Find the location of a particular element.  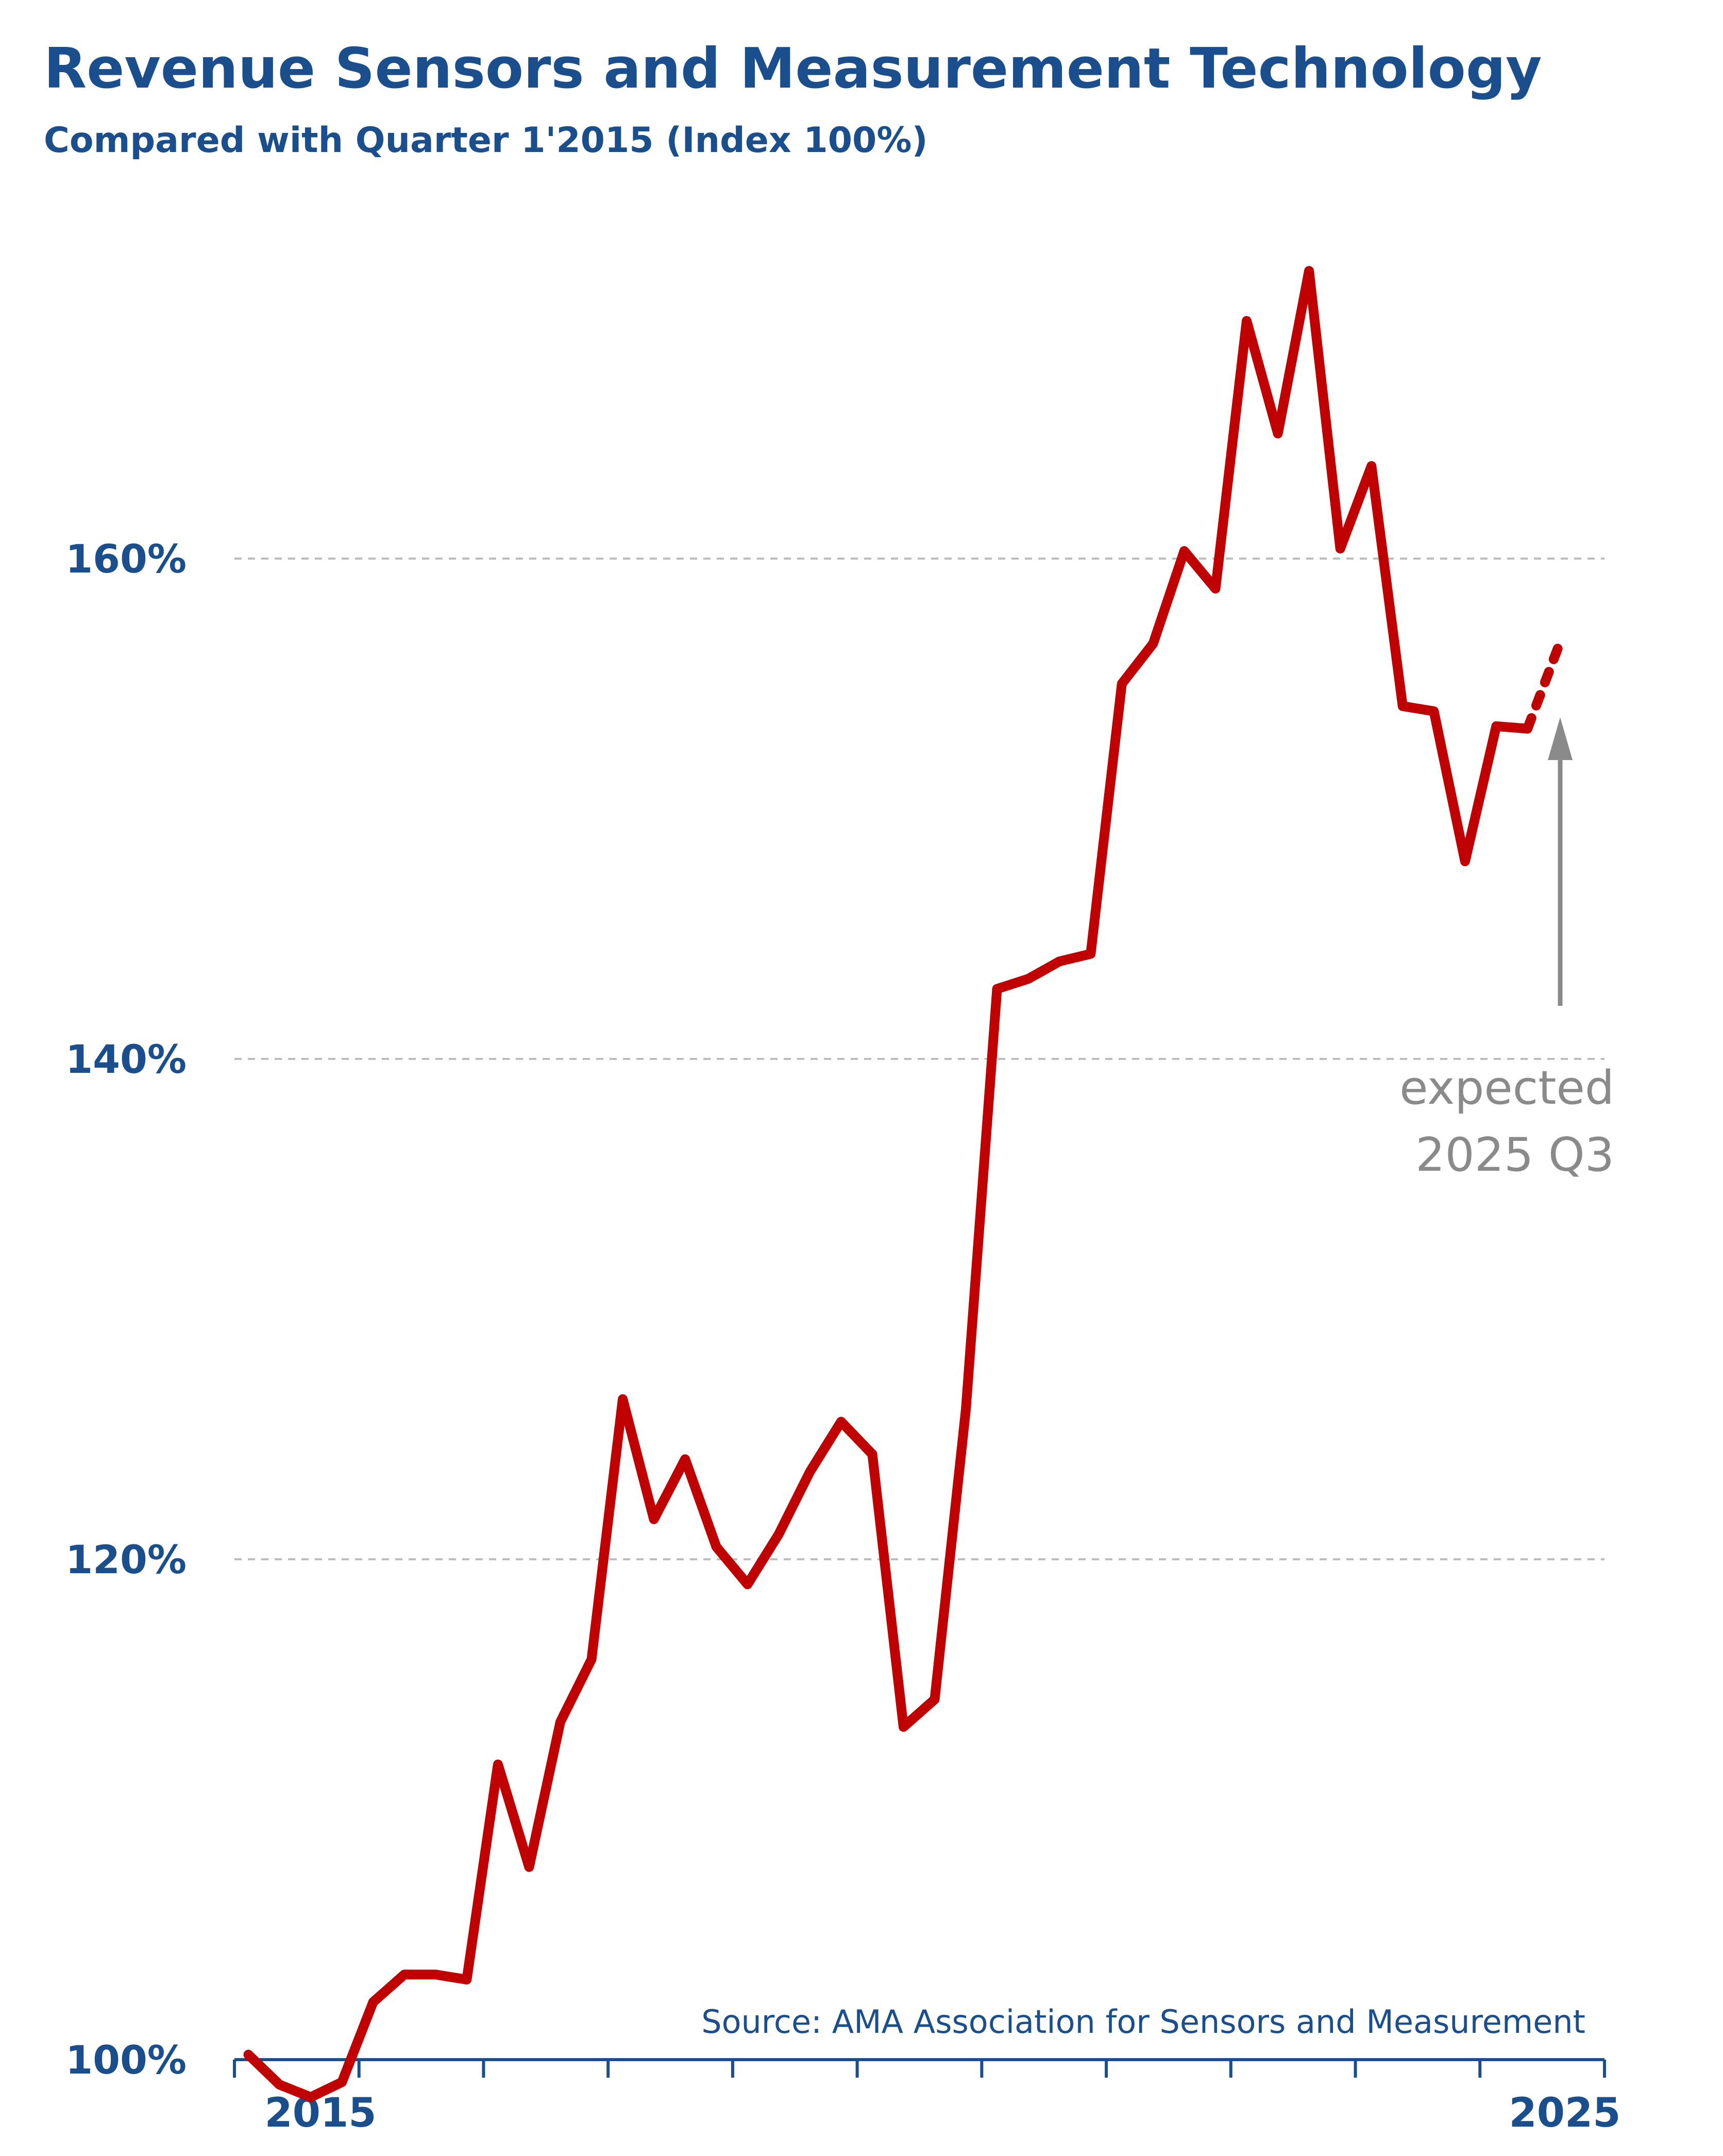

y-tick-label: 120% is located at coordinates (126, 1559).